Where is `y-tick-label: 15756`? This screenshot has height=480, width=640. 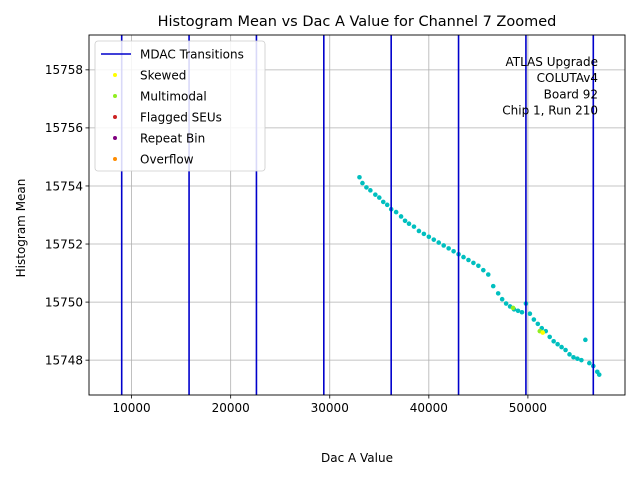
y-tick-label: 15756 is located at coordinates (64, 128).